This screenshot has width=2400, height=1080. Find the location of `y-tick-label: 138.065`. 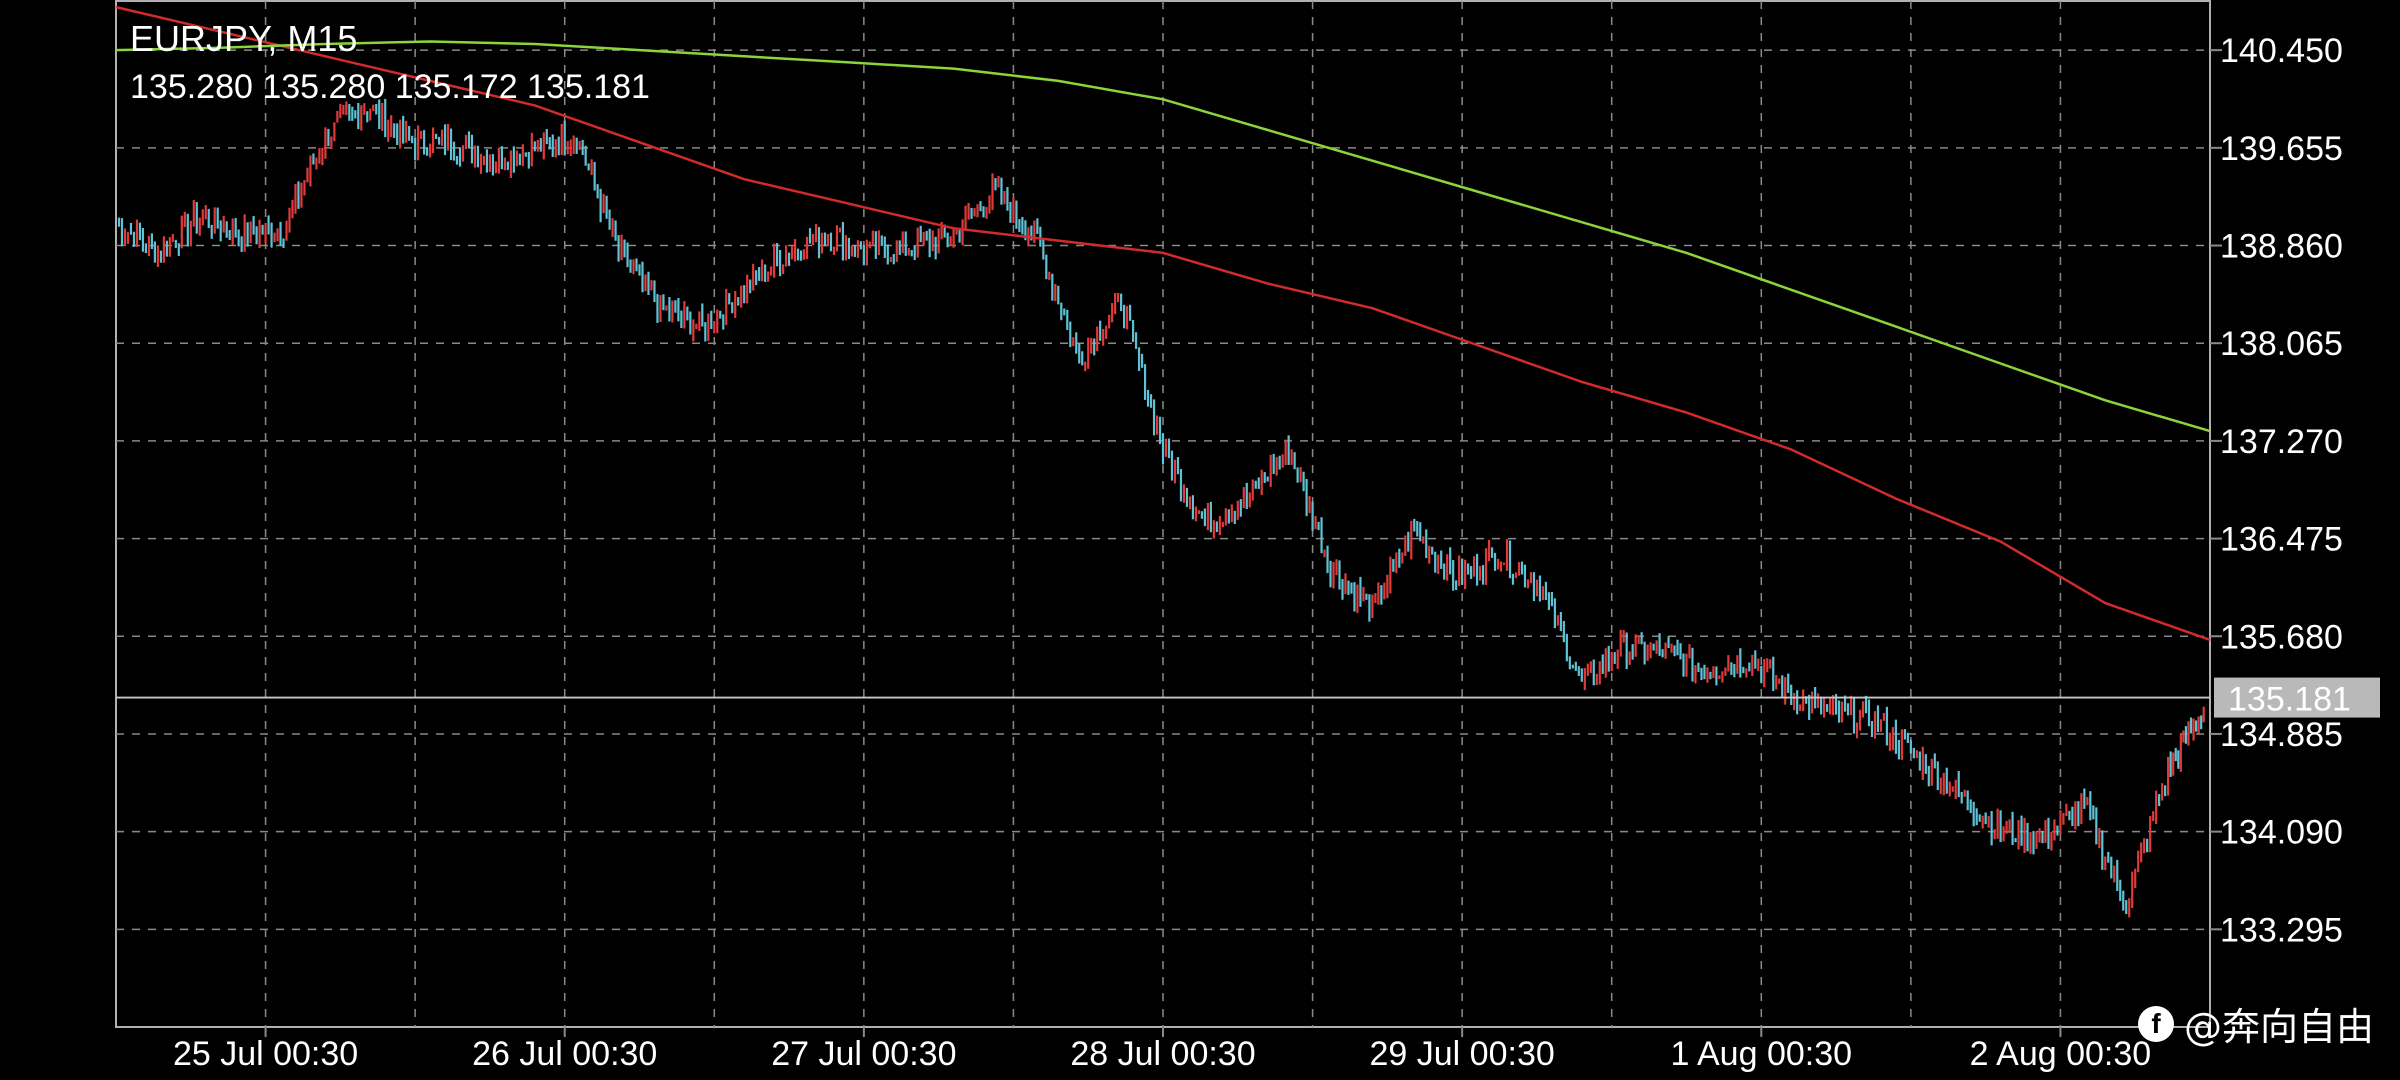

y-tick-label: 138.065 is located at coordinates (2281, 344).